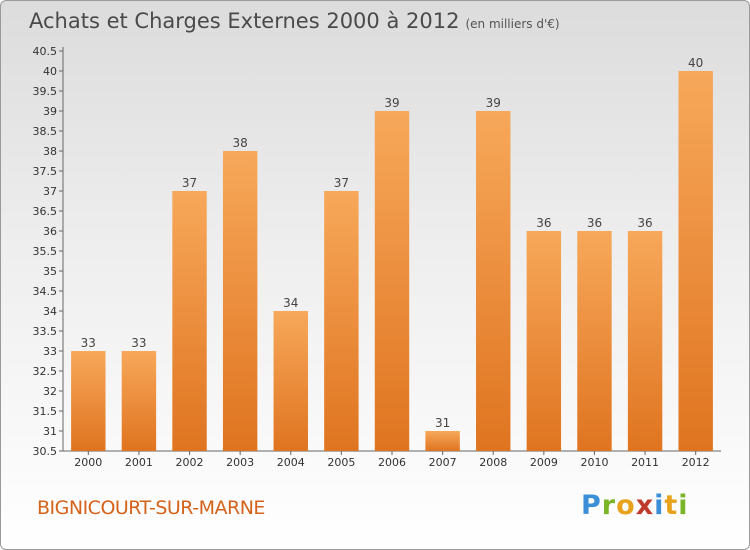 Image resolution: width=750 pixels, height=550 pixels. I want to click on bar-2008, so click(493, 281).